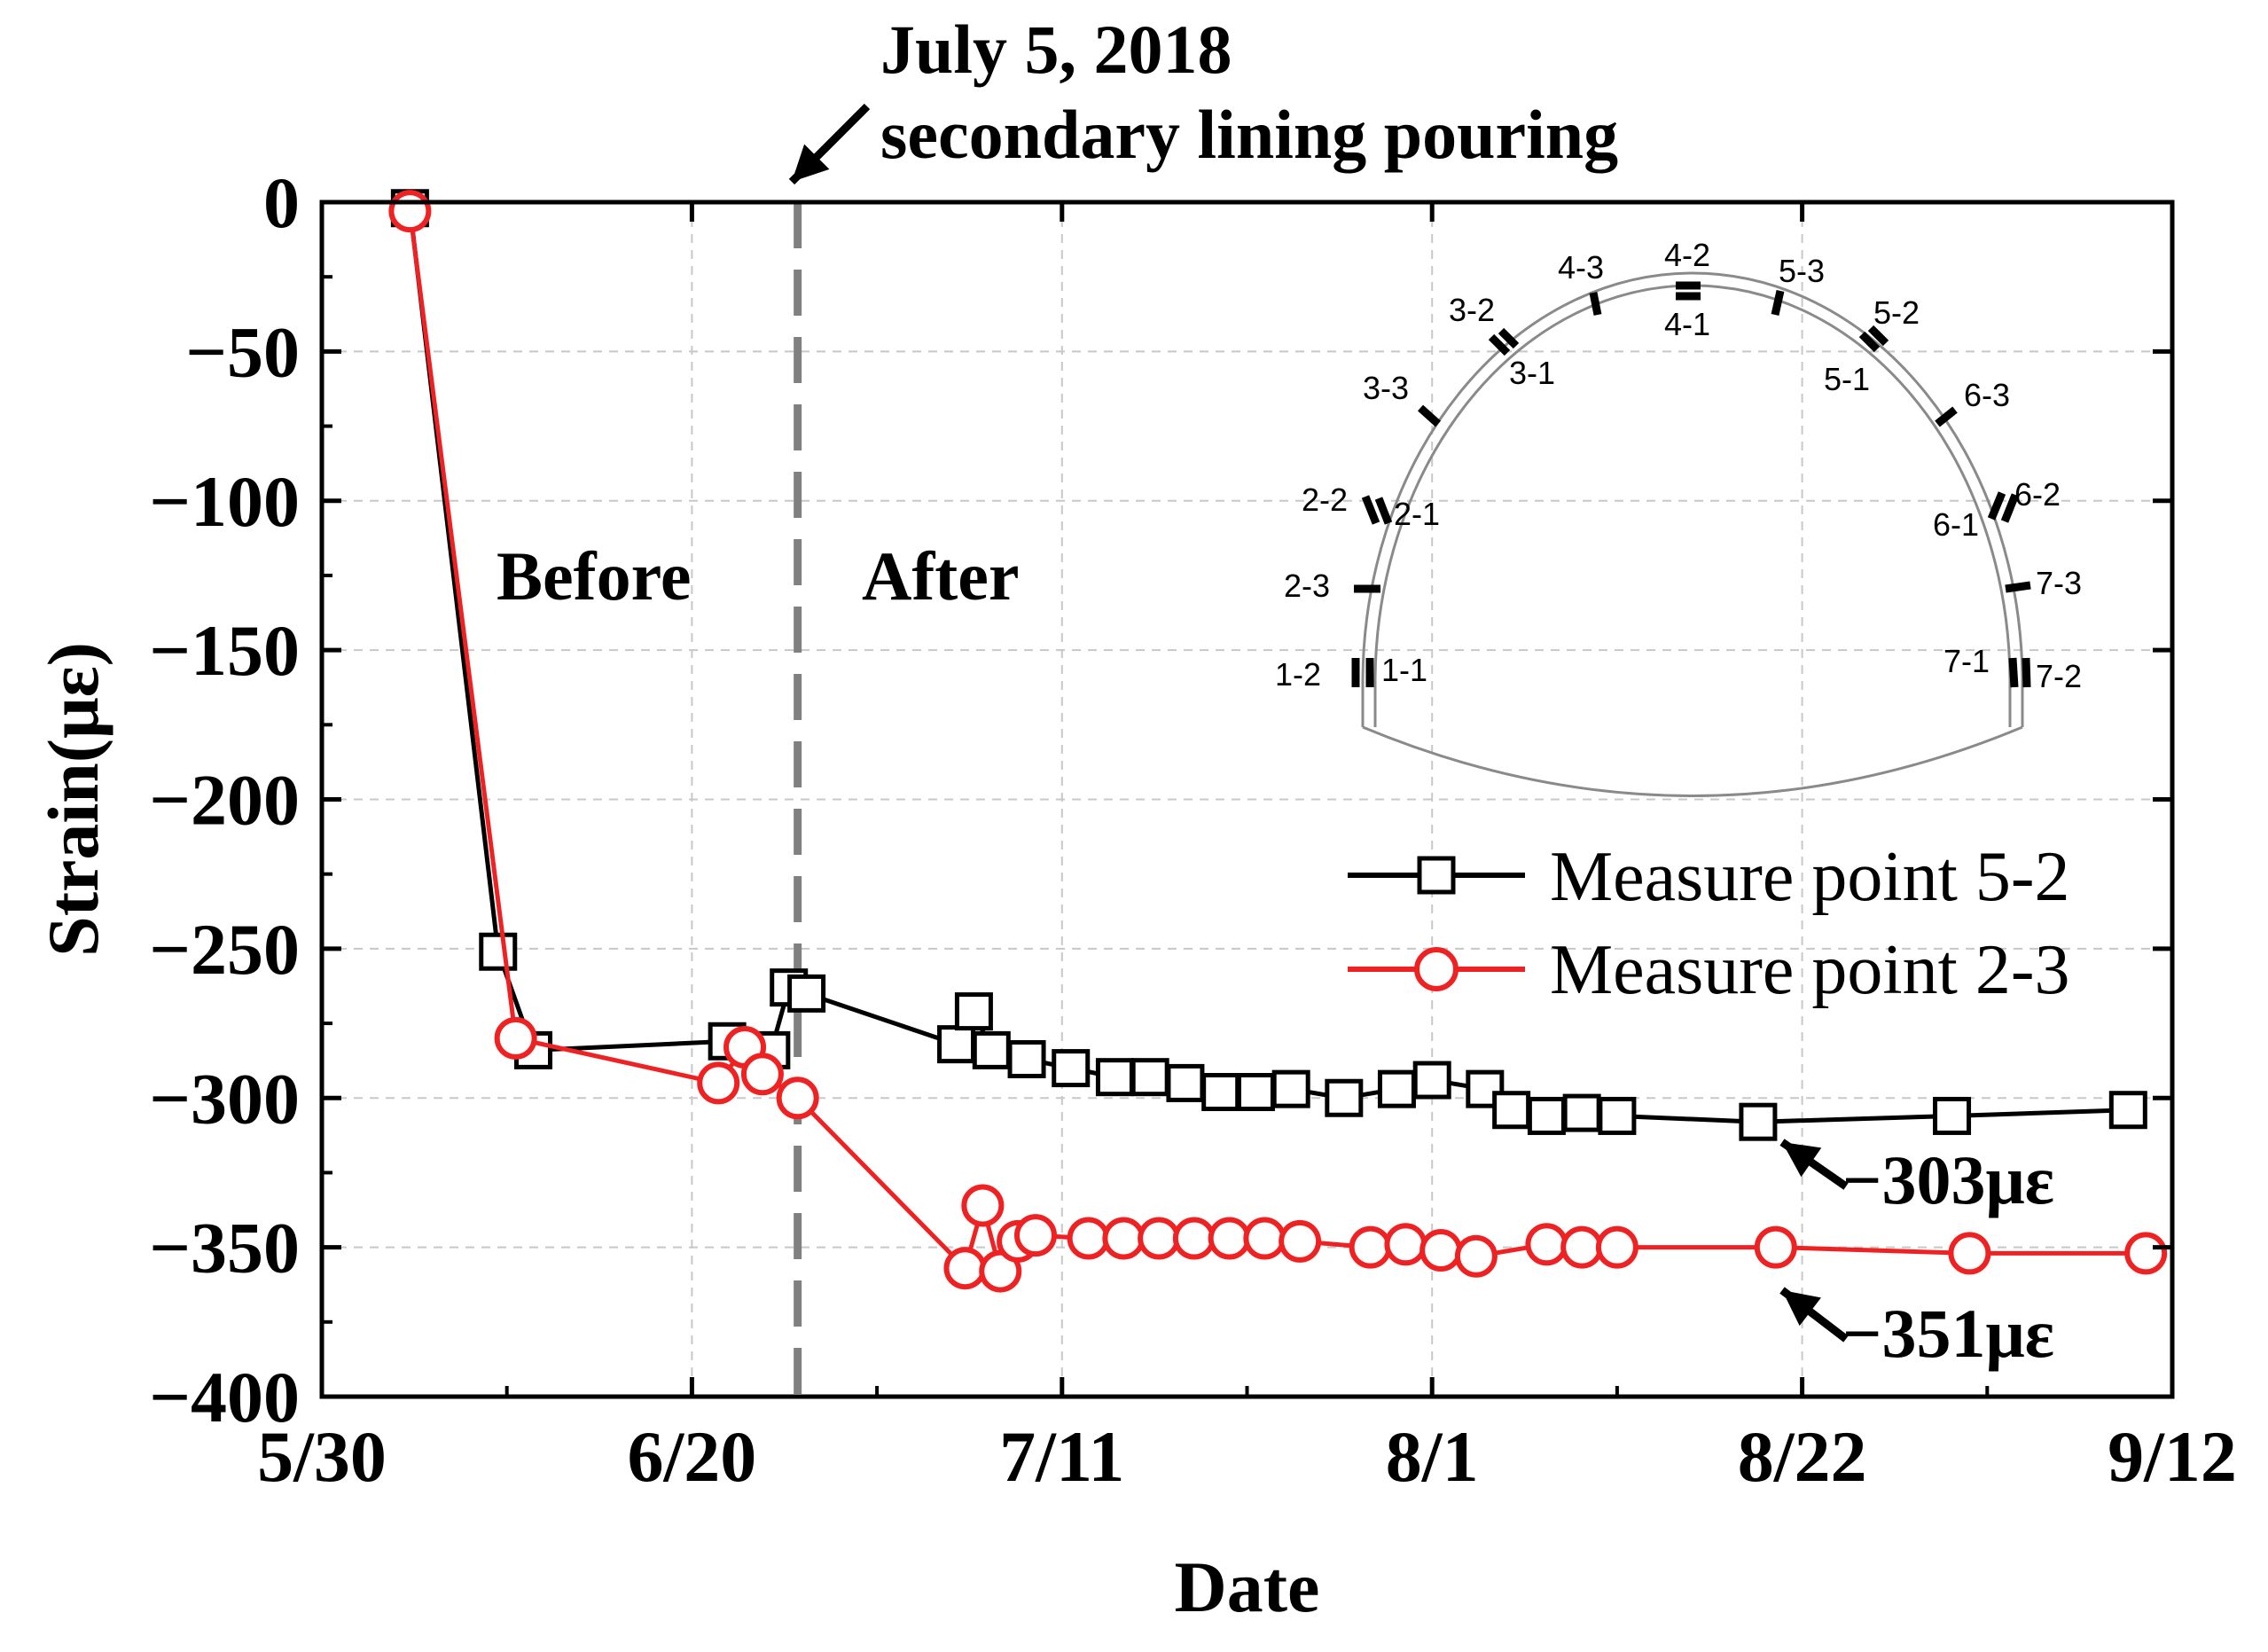  Describe the element at coordinates (1802, 1160) in the screenshot. I see `end-value-5-2-arrow-head` at that location.